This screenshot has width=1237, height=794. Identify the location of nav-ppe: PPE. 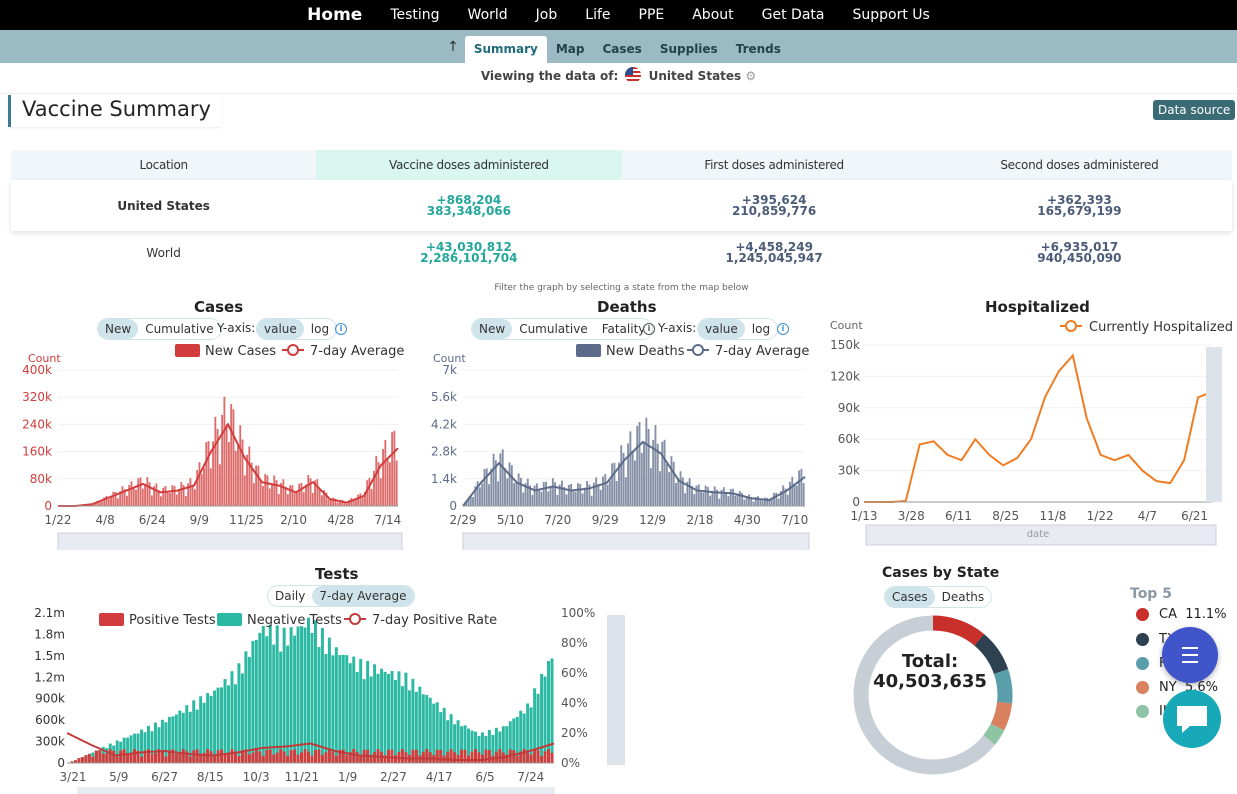
(651, 15).